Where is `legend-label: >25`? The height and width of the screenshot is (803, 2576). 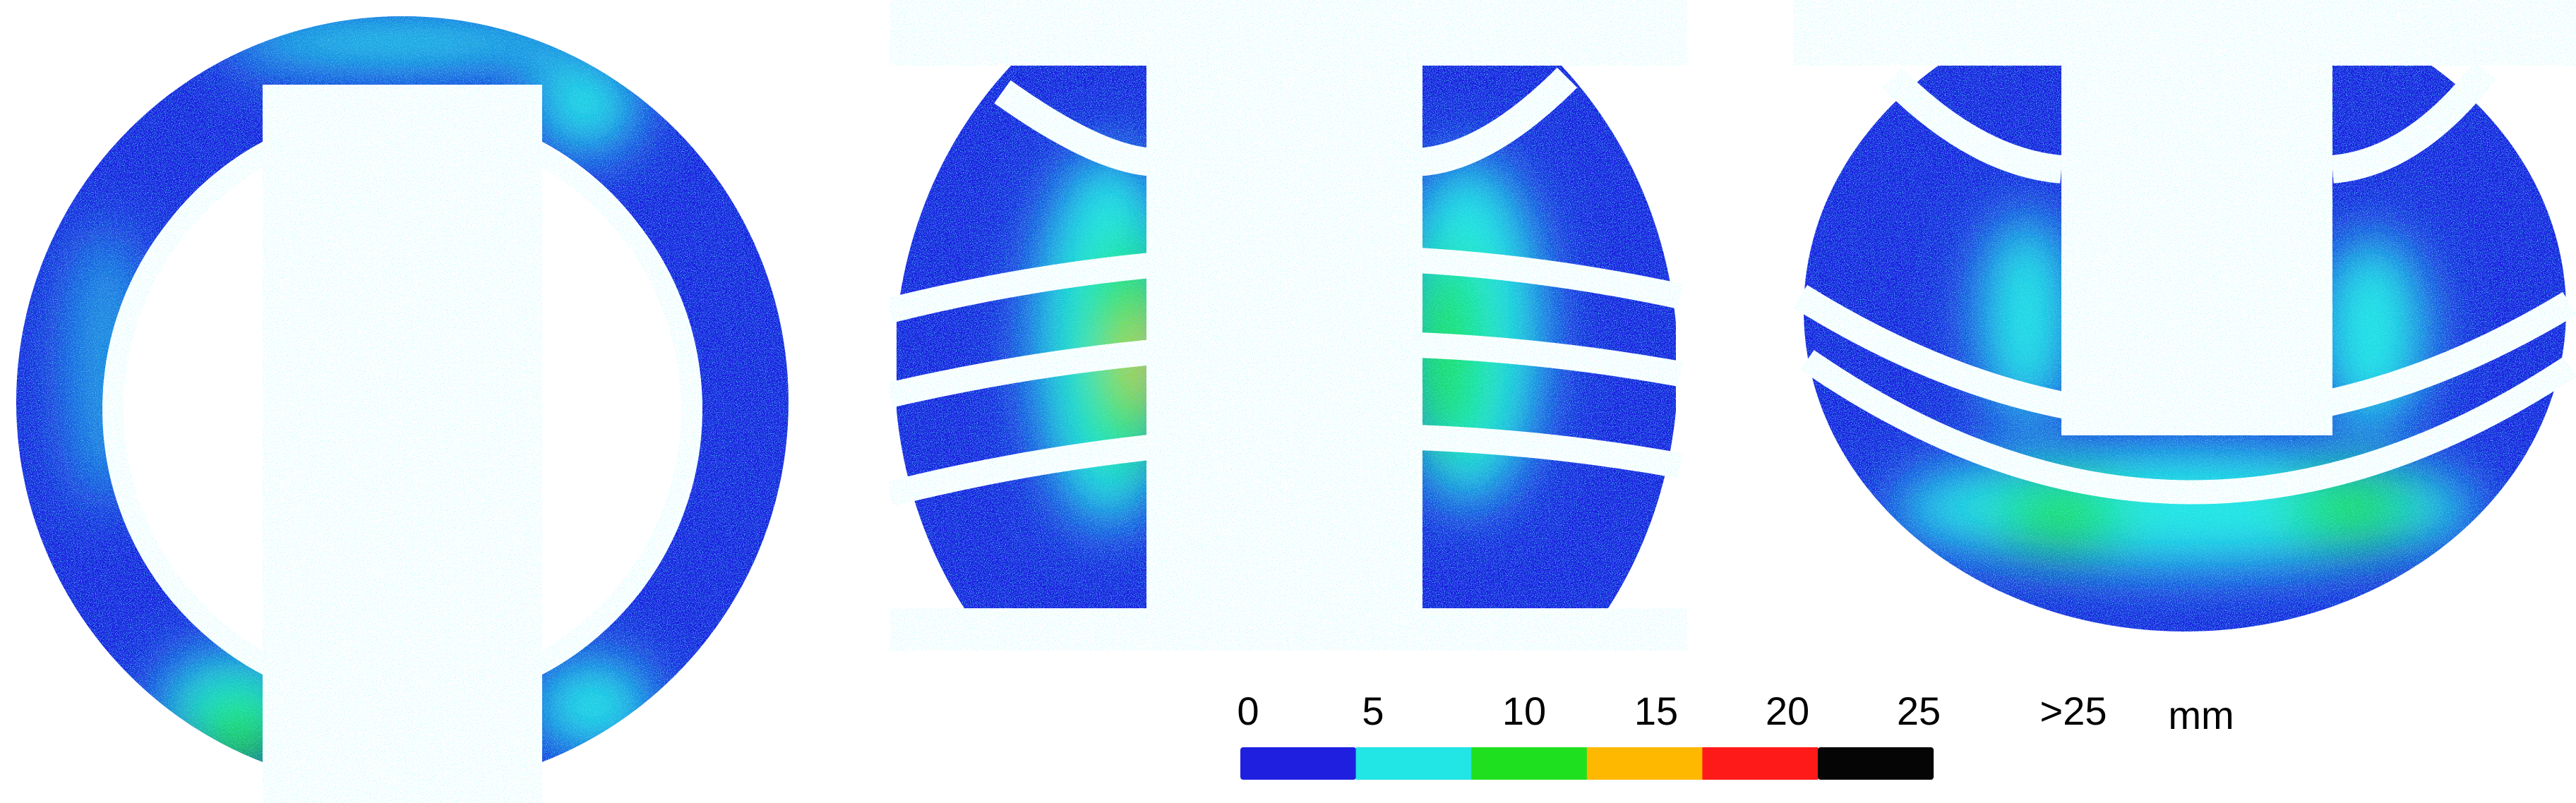
legend-label: >25 is located at coordinates (2073, 711).